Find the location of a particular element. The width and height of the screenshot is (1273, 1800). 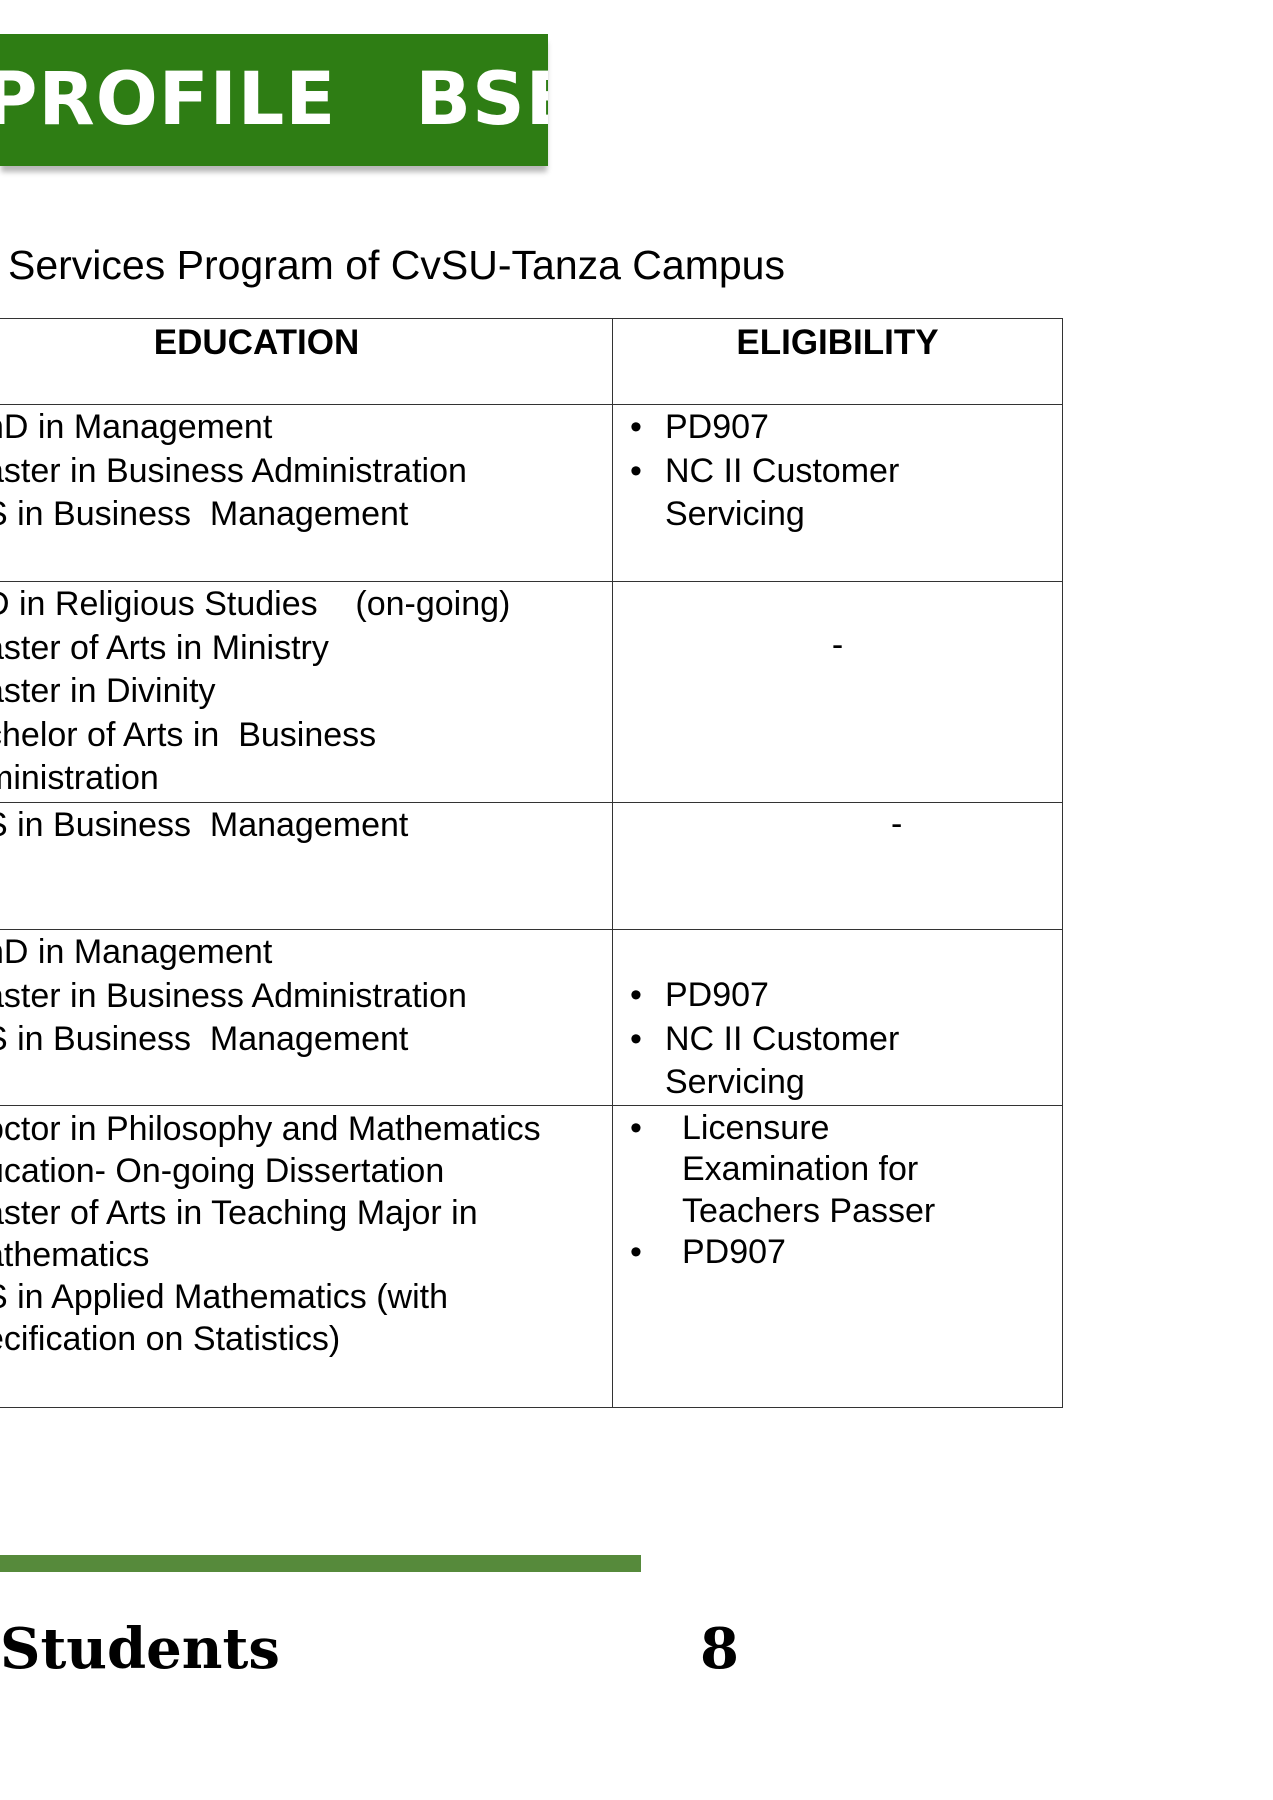

education-cell: S in Business Management is located at coordinates (306, 866).